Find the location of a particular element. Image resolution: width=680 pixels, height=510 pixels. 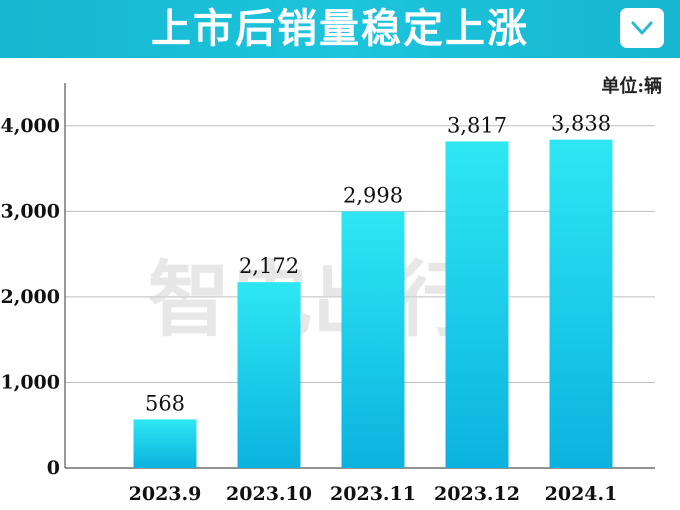

y-tick-labels: 0 1,000 2,000 3,000 4,000 is located at coordinates (31, 297).